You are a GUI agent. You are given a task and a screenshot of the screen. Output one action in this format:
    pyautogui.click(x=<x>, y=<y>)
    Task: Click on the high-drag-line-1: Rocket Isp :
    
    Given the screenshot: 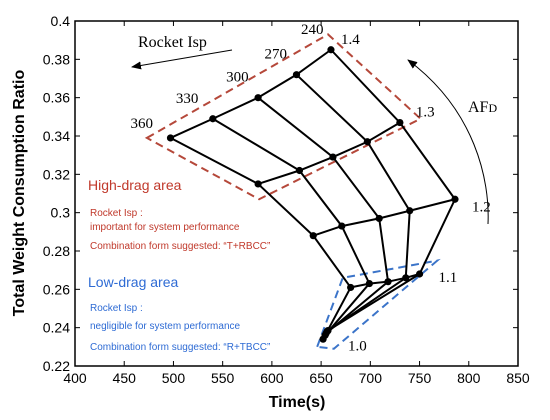 What is the action you would take?
    pyautogui.click(x=116, y=213)
    